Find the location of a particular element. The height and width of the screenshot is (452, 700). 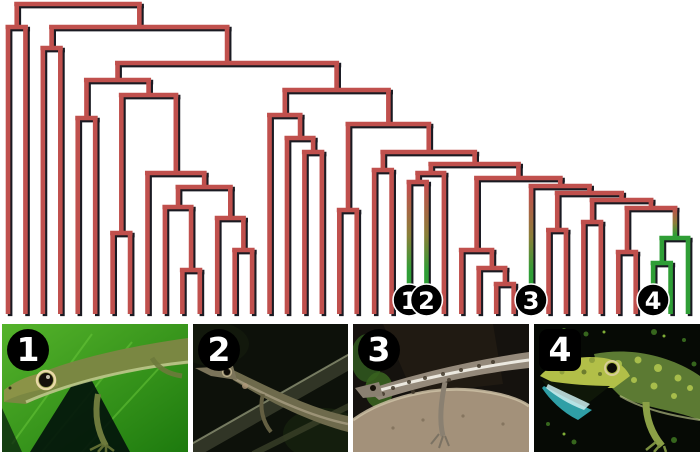

tree-marker-2: 2 is located at coordinates (426, 300).